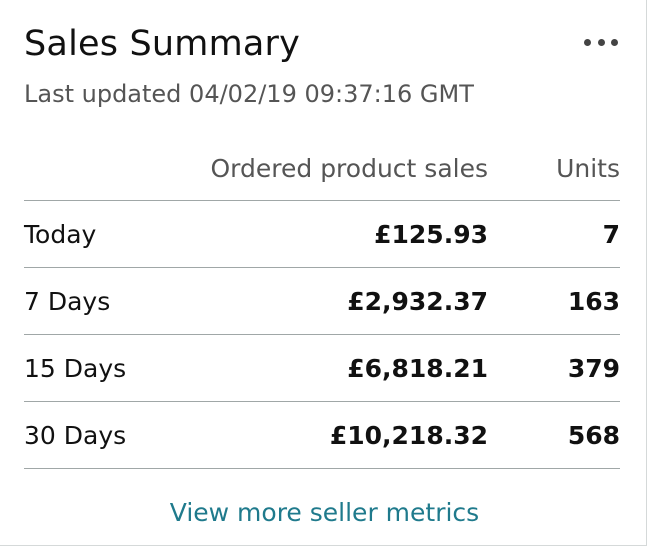 The width and height of the screenshot is (649, 548). I want to click on units-cell: 7, so click(611, 234).